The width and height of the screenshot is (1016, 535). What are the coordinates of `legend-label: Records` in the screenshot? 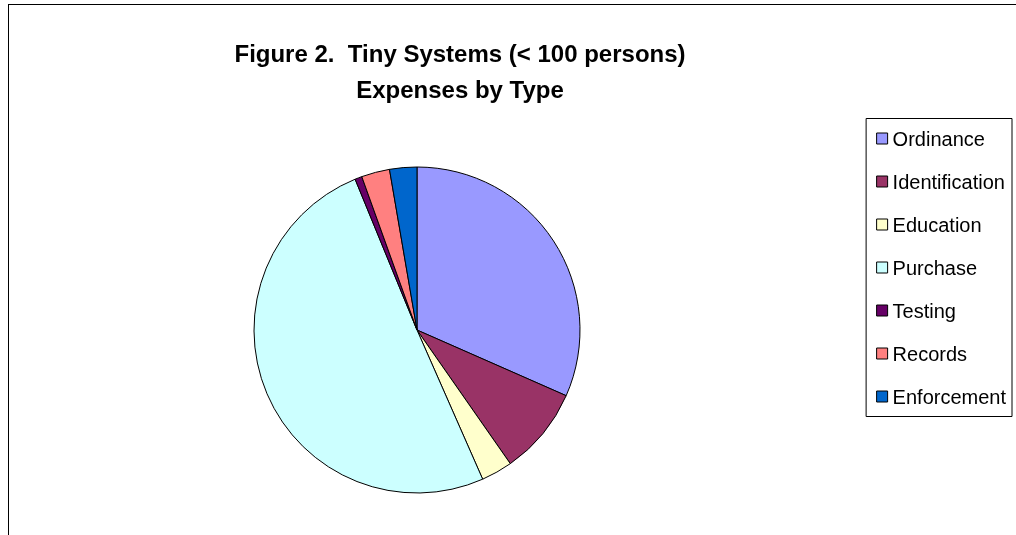 It's located at (930, 353).